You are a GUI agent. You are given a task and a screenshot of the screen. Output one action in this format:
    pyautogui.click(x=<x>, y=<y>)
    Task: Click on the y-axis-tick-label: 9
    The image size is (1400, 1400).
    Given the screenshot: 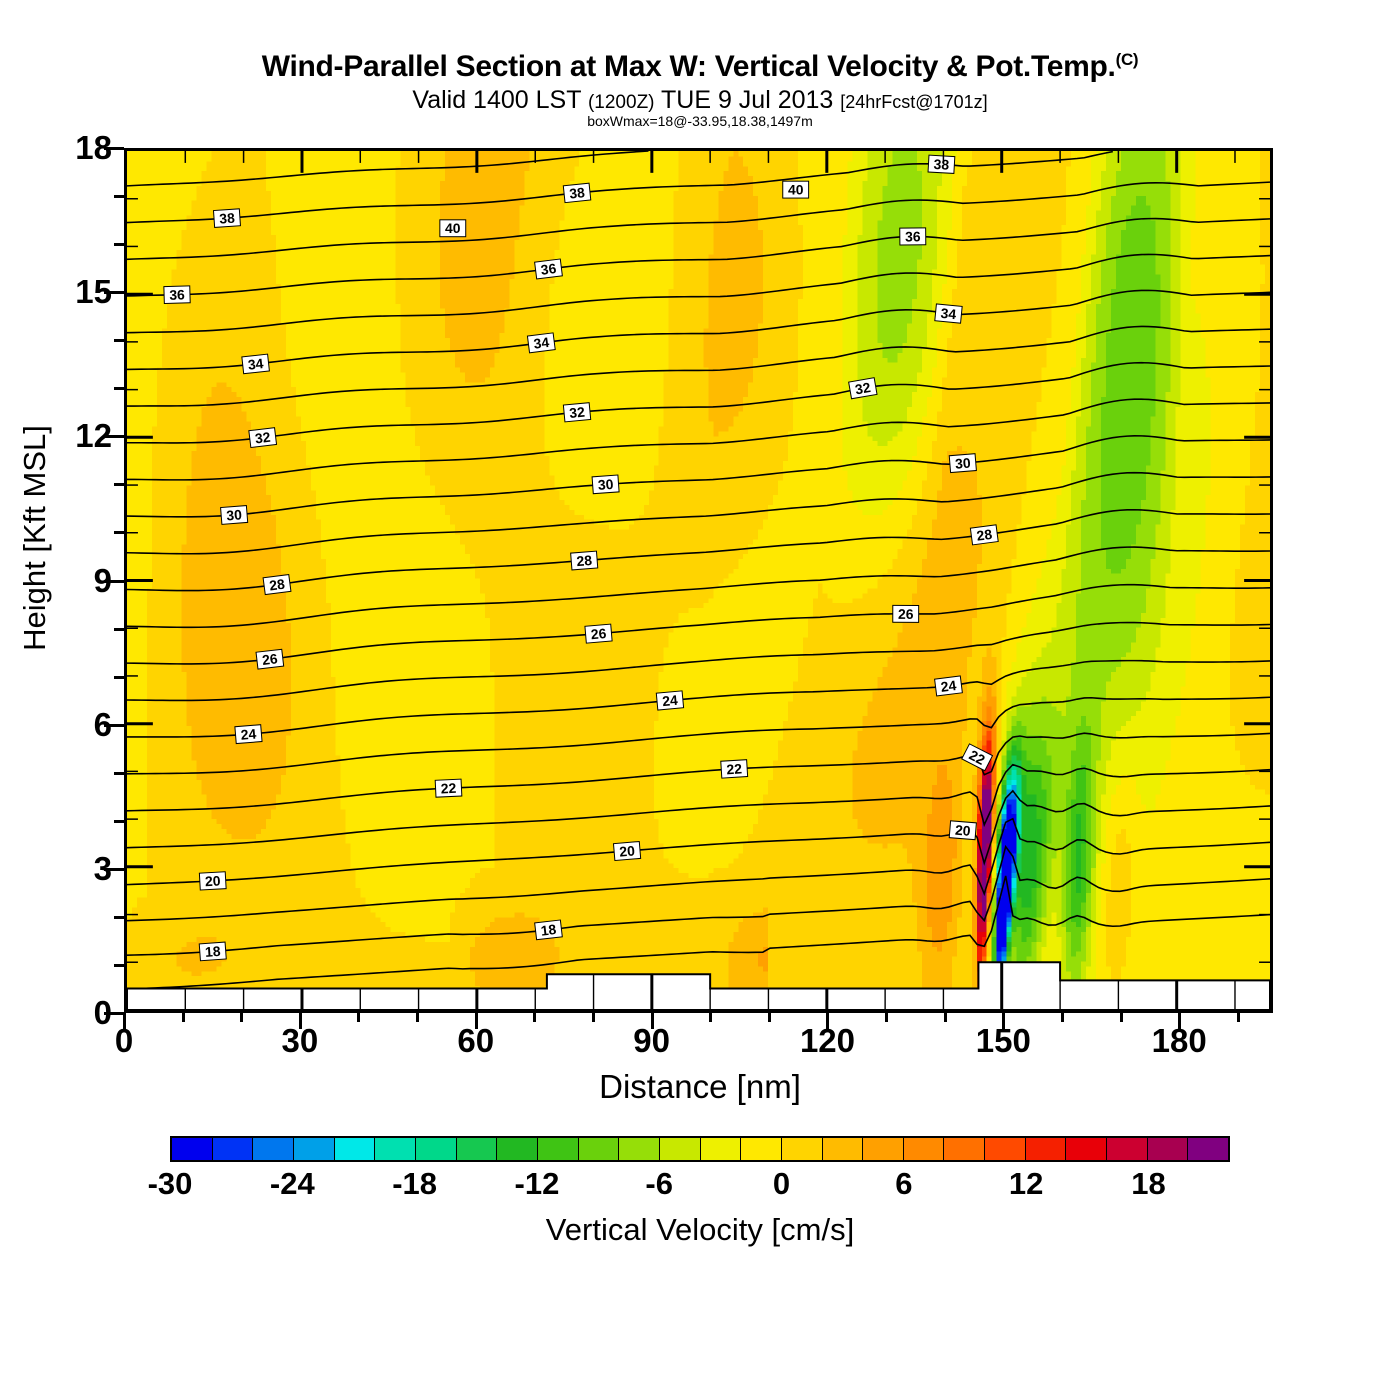 What is the action you would take?
    pyautogui.click(x=102, y=580)
    